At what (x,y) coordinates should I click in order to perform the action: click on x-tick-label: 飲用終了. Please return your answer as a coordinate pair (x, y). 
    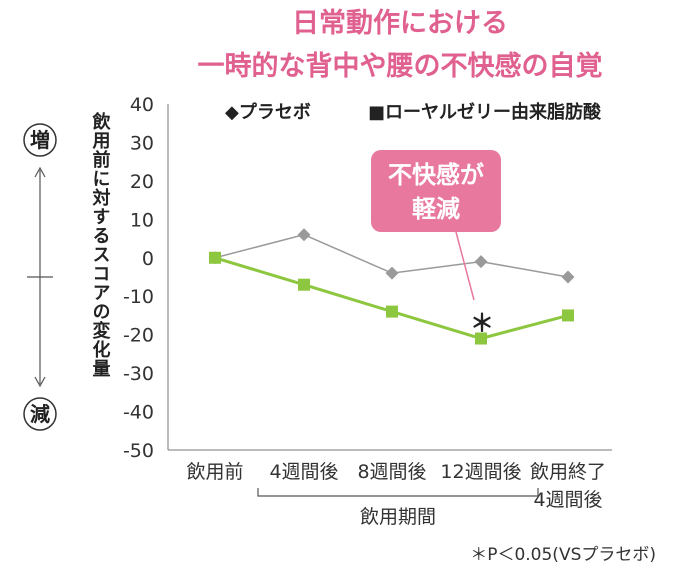
    Looking at the image, I should click on (568, 472).